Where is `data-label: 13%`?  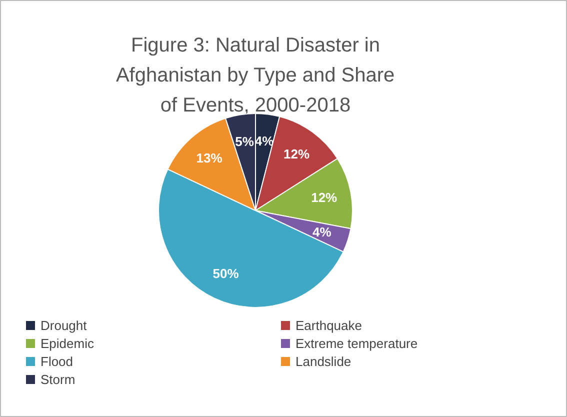 data-label: 13% is located at coordinates (209, 158).